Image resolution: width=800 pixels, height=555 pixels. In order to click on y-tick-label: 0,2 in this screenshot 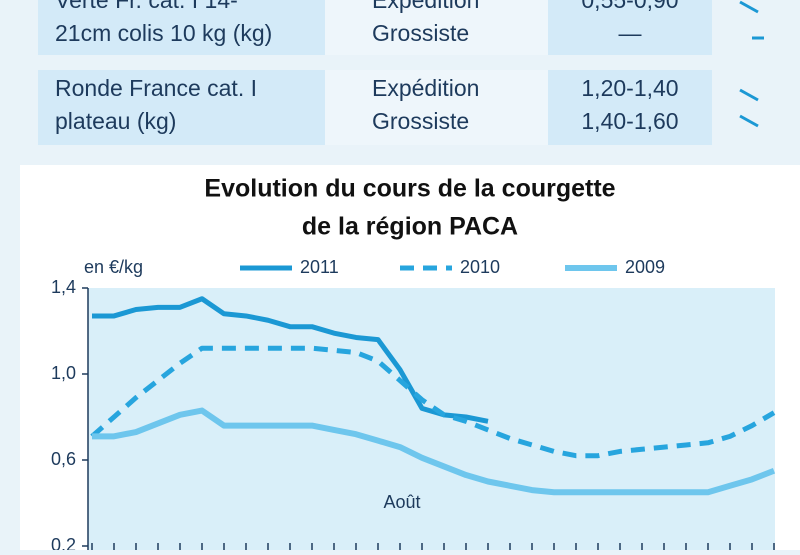, I will do `click(63, 542)`.